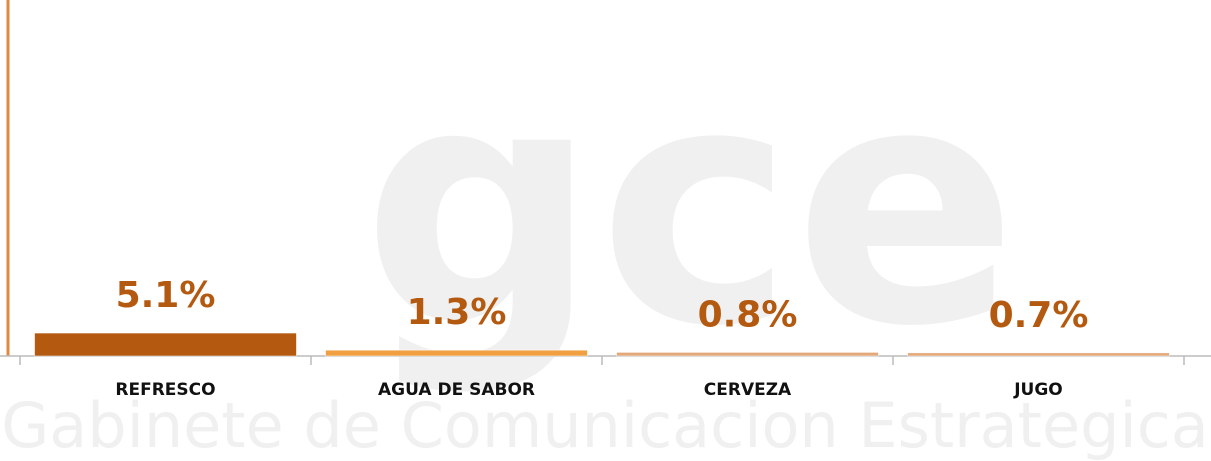 The width and height of the screenshot is (1211, 461). What do you see at coordinates (166, 295) in the screenshot?
I see `value-label: 5.1%` at bounding box center [166, 295].